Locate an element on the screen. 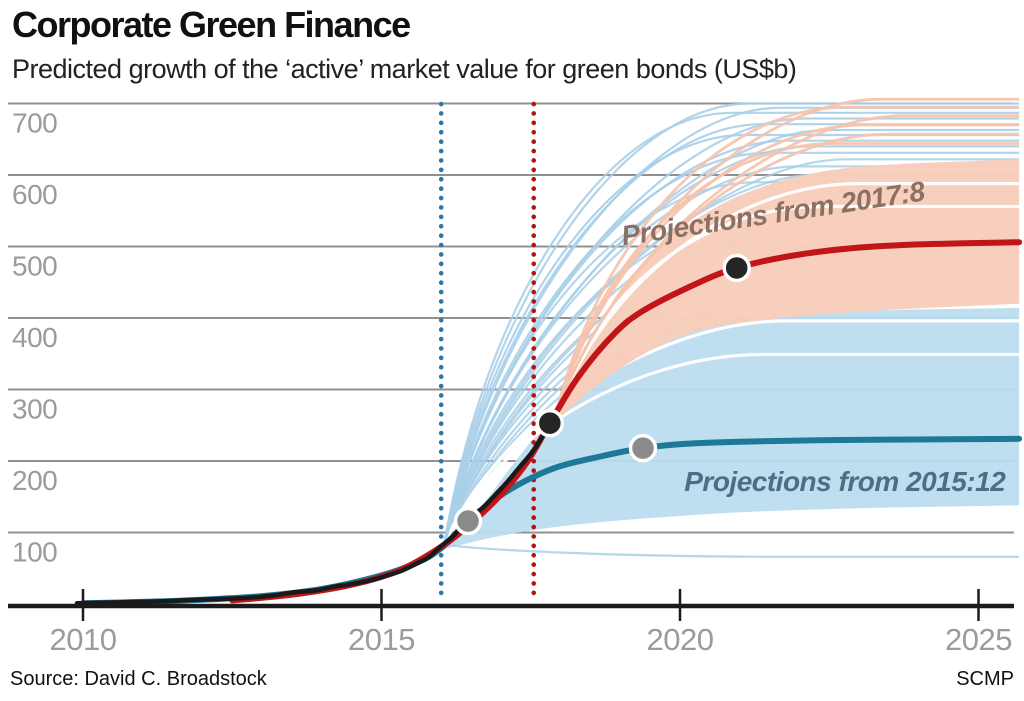 The width and height of the screenshot is (1024, 701). y-tick-label-600: 600 is located at coordinates (34, 194).